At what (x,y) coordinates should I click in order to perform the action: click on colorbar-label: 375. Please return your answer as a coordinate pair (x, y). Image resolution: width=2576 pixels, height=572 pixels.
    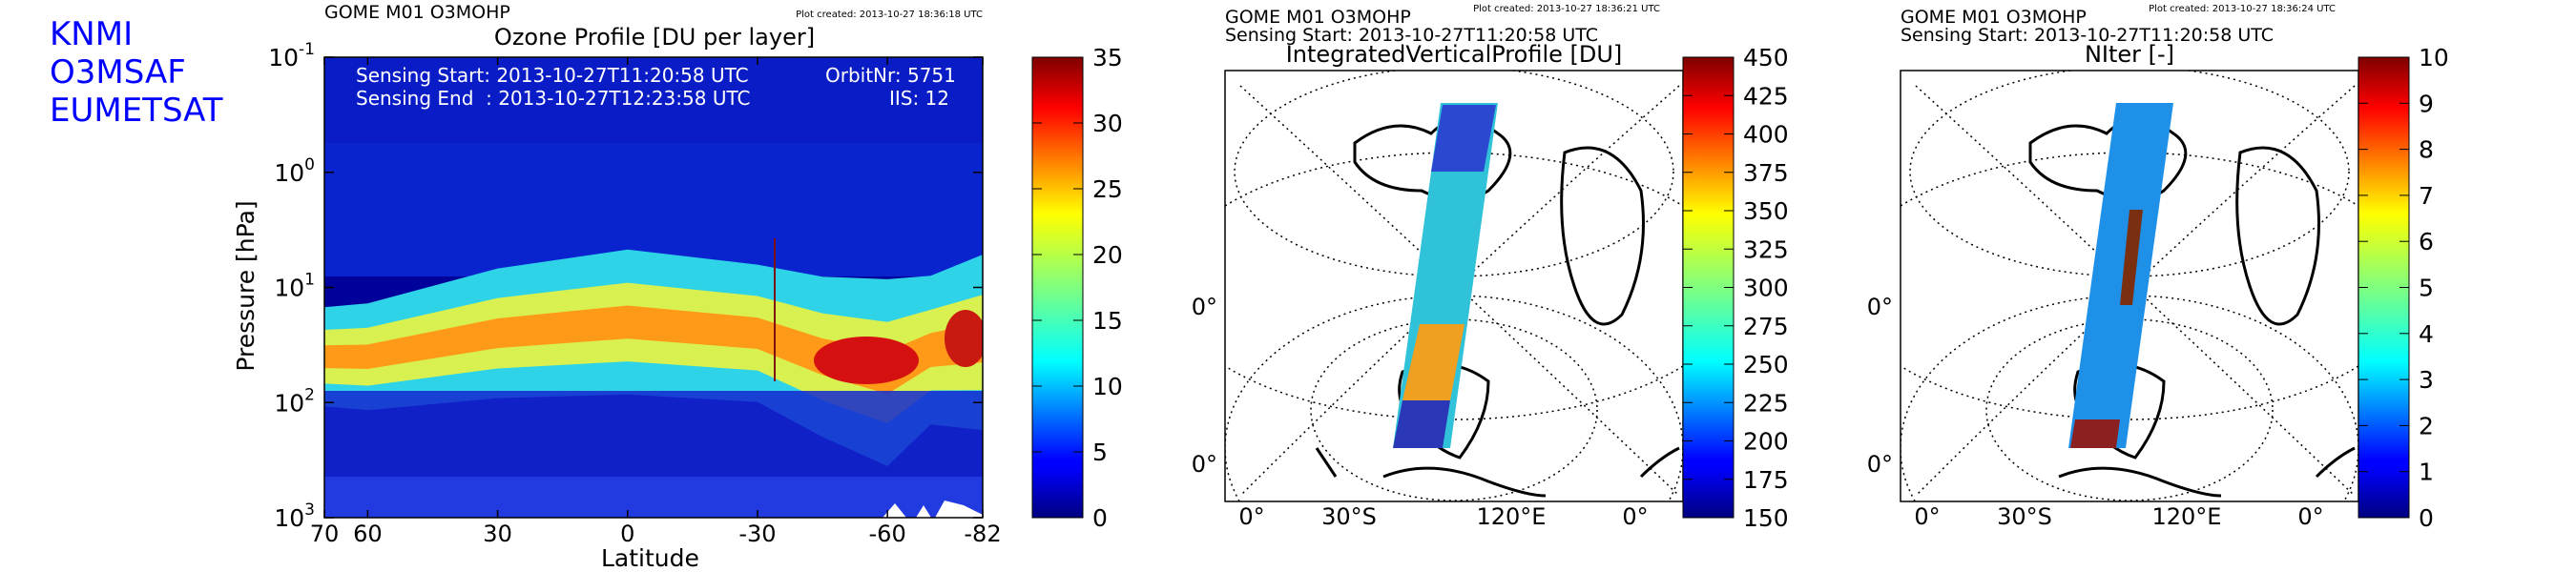
    Looking at the image, I should click on (1766, 173).